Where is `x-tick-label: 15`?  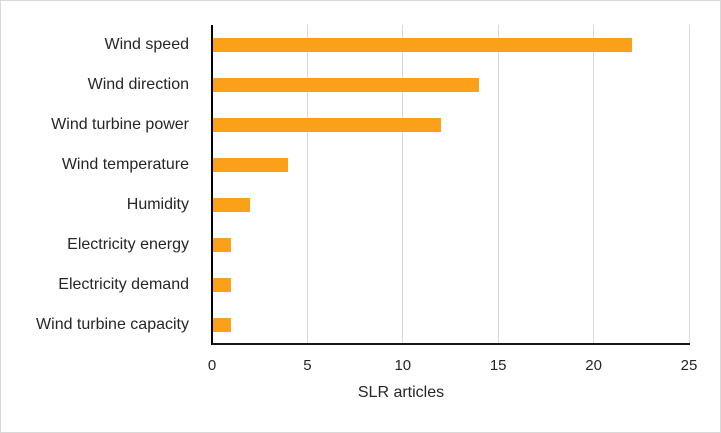 x-tick-label: 15 is located at coordinates (498, 365).